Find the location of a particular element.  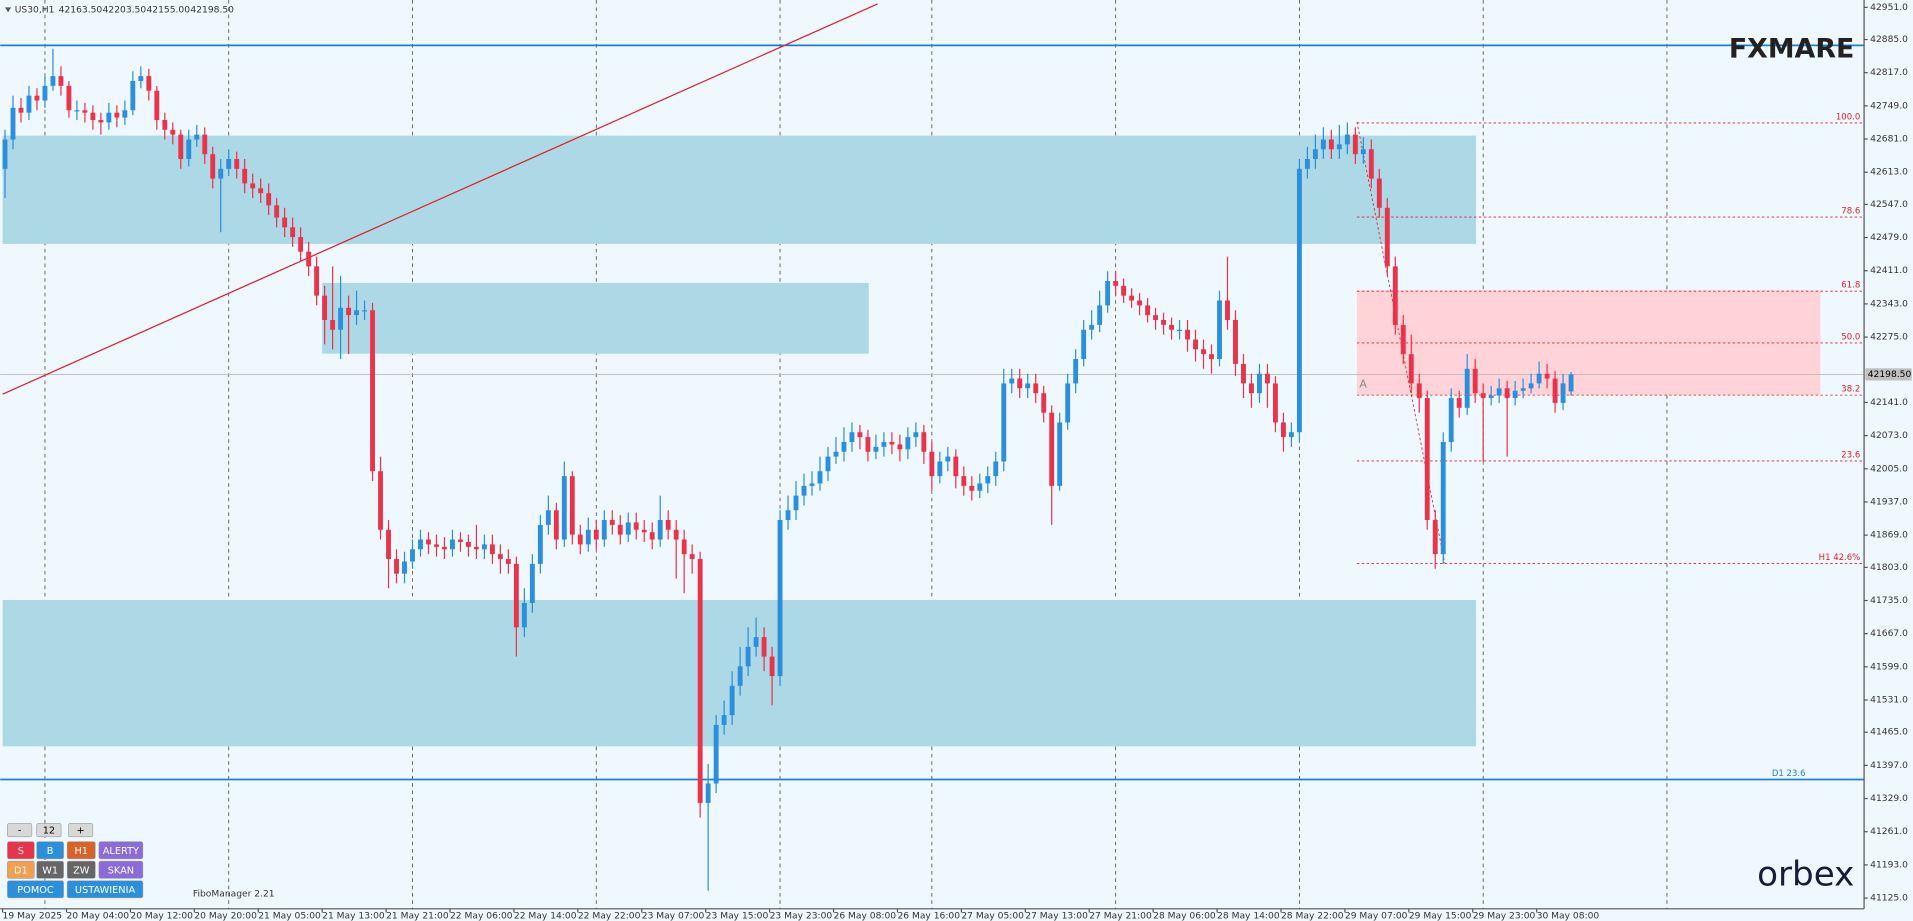

control-button-label: POMOC is located at coordinates (35, 890).